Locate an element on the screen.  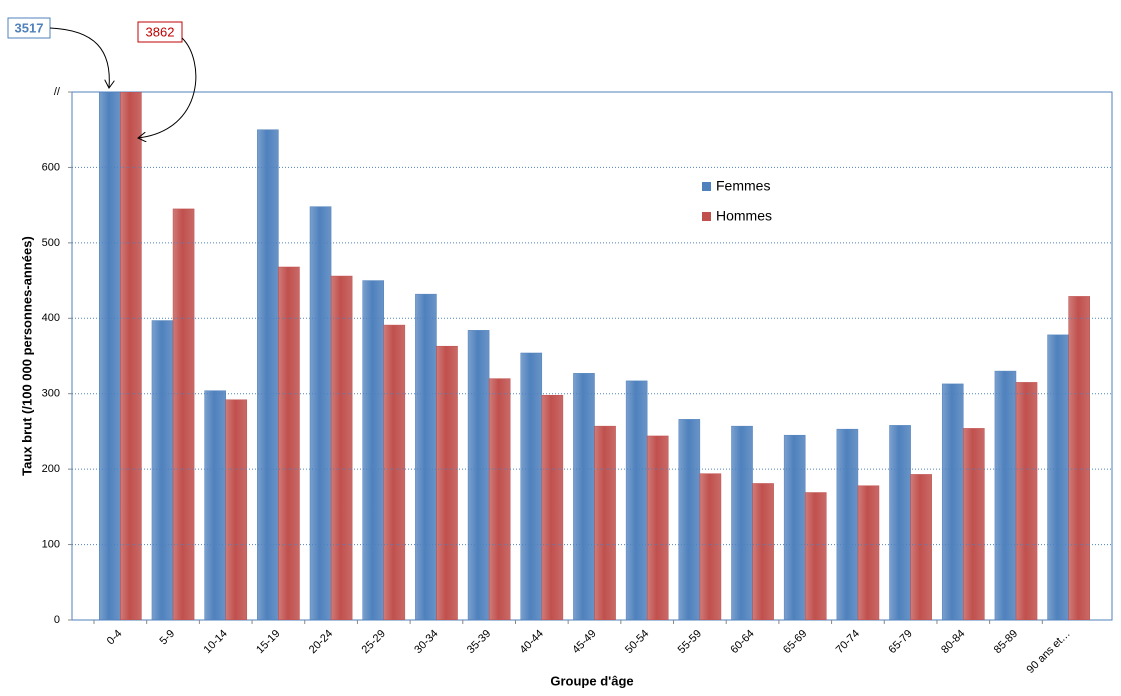
x-tick-label: 35-39 is located at coordinates (479, 642).